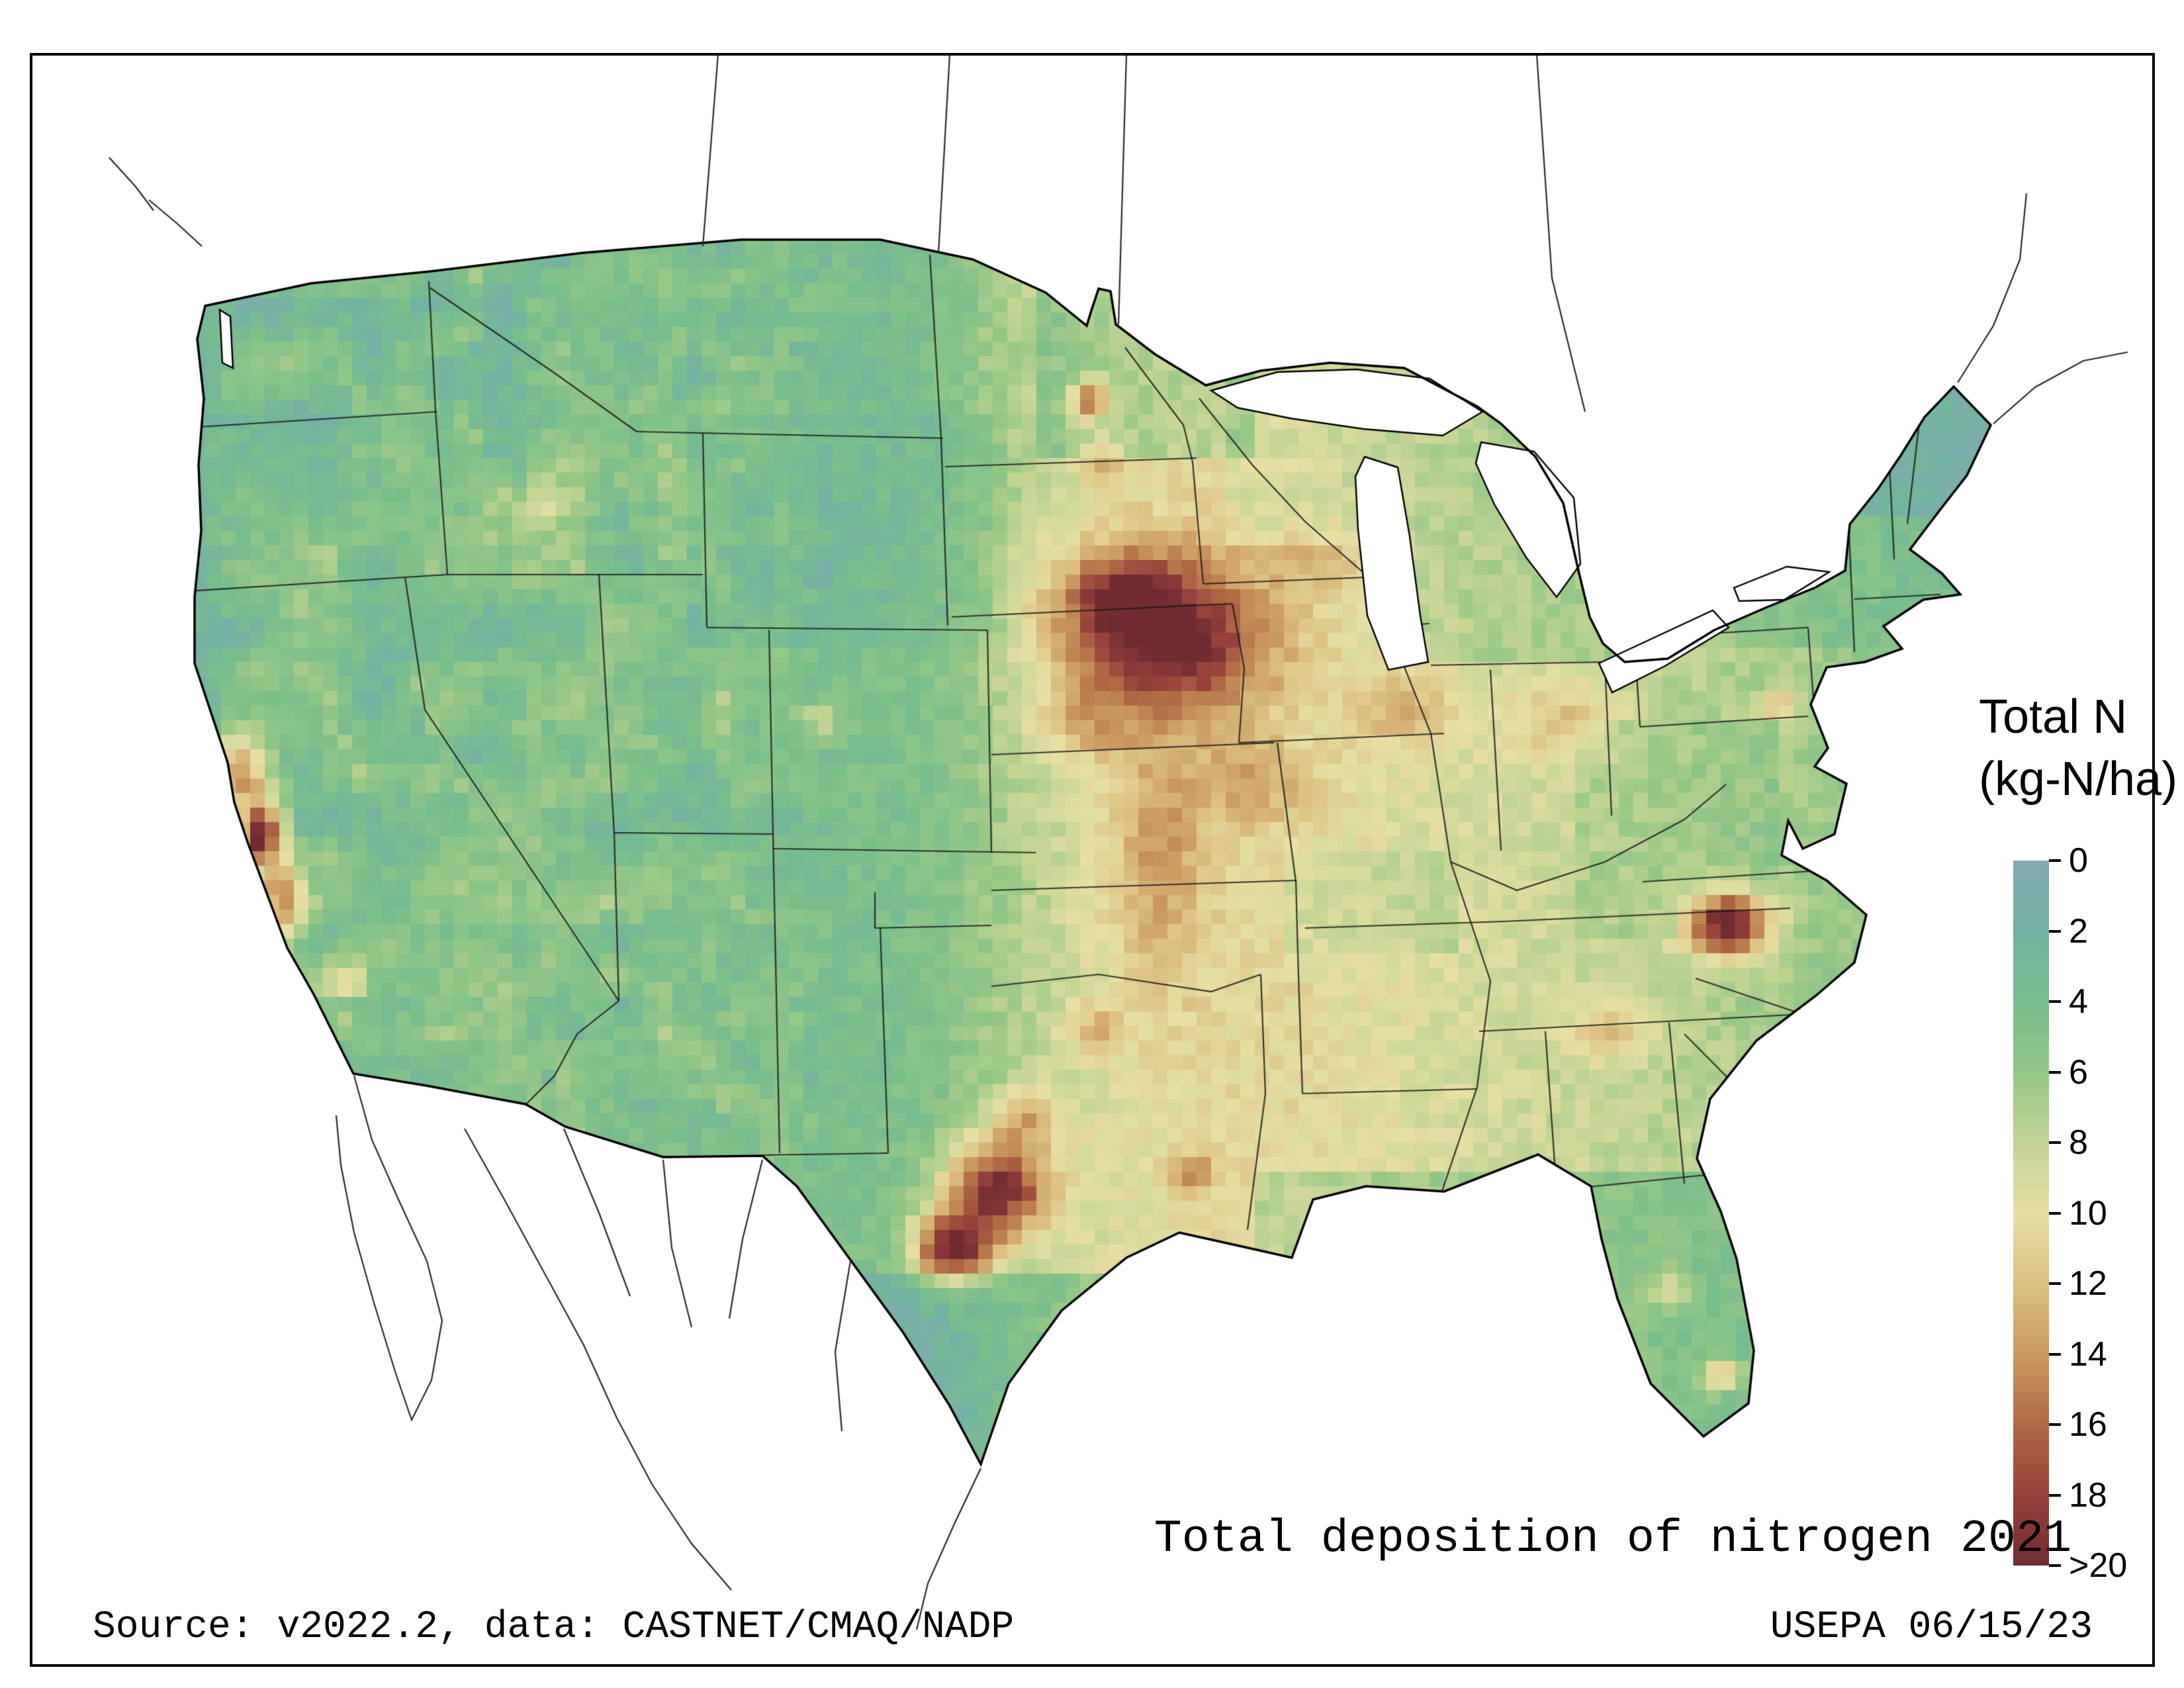  What do you see at coordinates (2053, 716) in the screenshot?
I see `legend-title-line1: Total N` at bounding box center [2053, 716].